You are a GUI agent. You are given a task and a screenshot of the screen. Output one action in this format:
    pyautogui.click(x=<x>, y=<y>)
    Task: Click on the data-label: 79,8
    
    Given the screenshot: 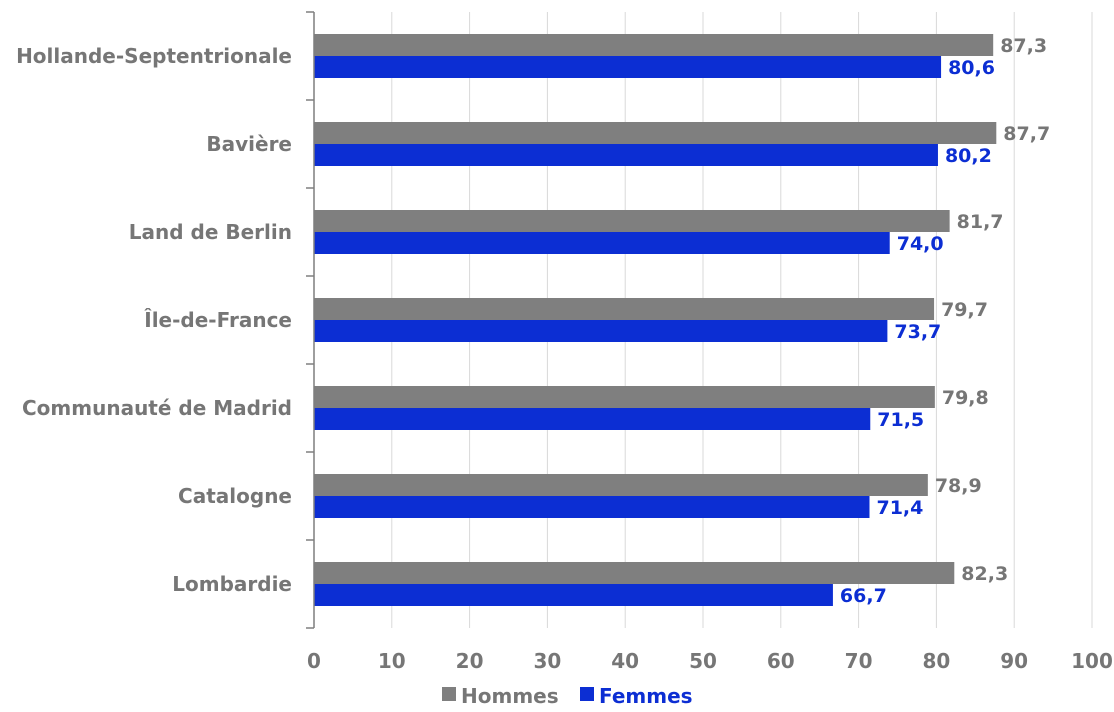 What is the action you would take?
    pyautogui.click(x=965, y=398)
    